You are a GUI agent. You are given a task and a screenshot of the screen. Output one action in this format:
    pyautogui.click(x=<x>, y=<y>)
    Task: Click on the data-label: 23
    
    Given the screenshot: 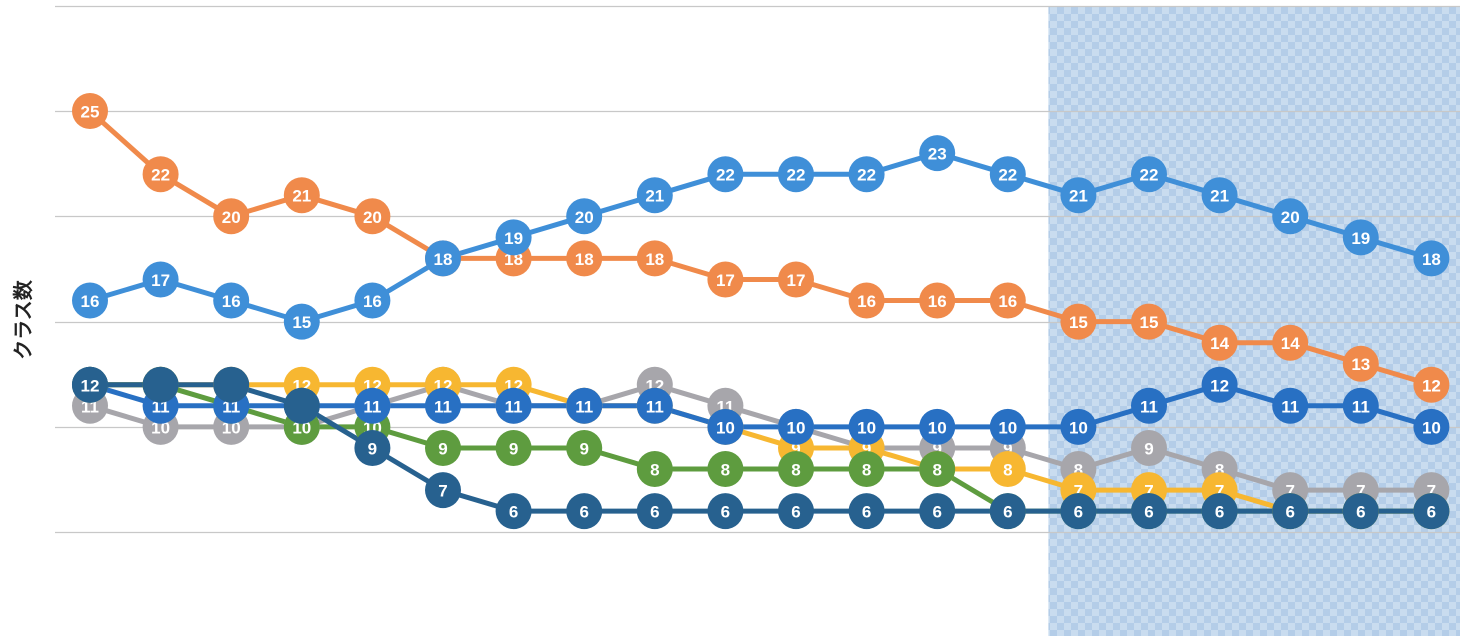 What is the action you would take?
    pyautogui.click(x=937, y=154)
    